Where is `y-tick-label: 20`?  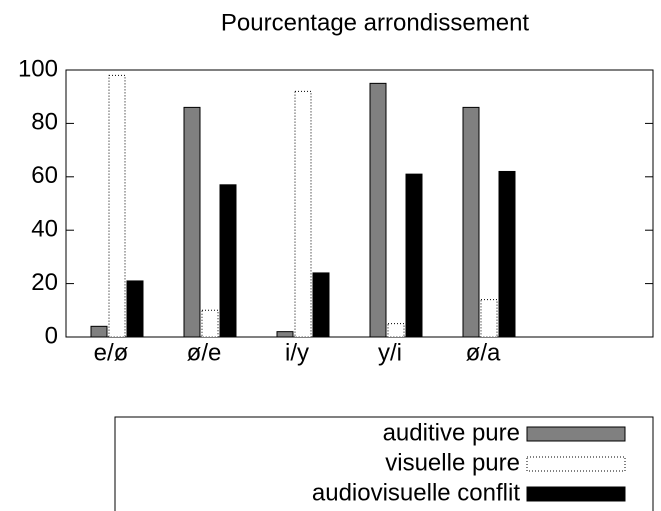
y-tick-label: 20 is located at coordinates (44, 282).